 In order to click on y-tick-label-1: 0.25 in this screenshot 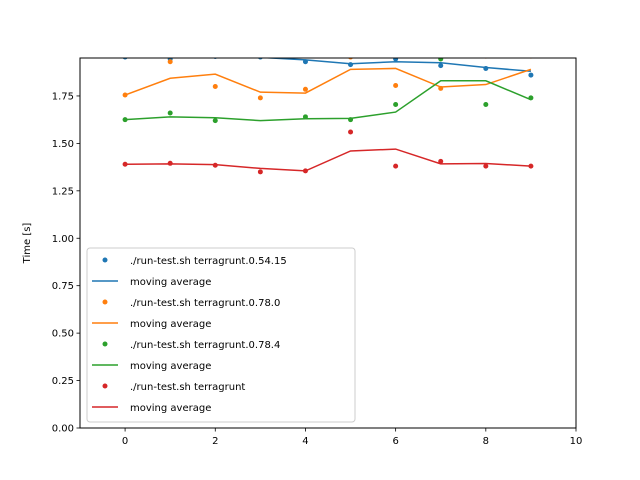, I will do `click(63, 381)`.